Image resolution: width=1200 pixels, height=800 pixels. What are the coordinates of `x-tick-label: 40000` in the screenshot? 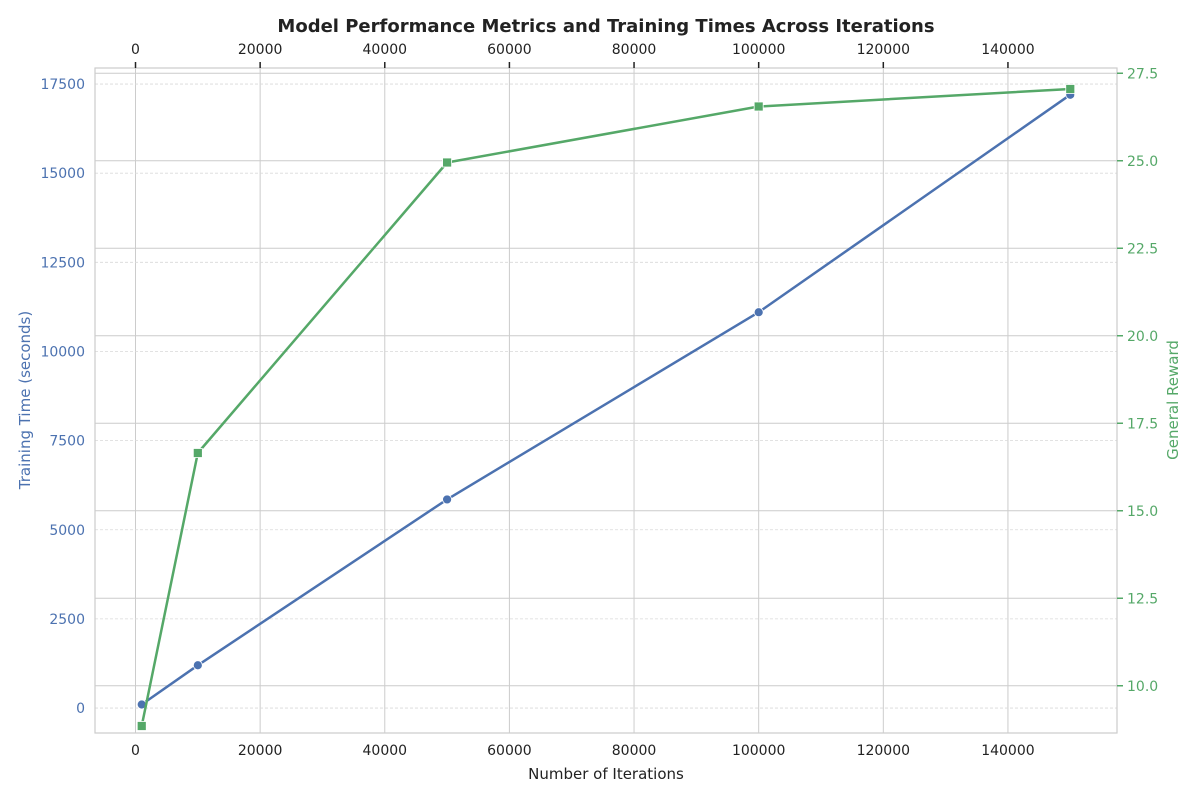 It's located at (385, 751).